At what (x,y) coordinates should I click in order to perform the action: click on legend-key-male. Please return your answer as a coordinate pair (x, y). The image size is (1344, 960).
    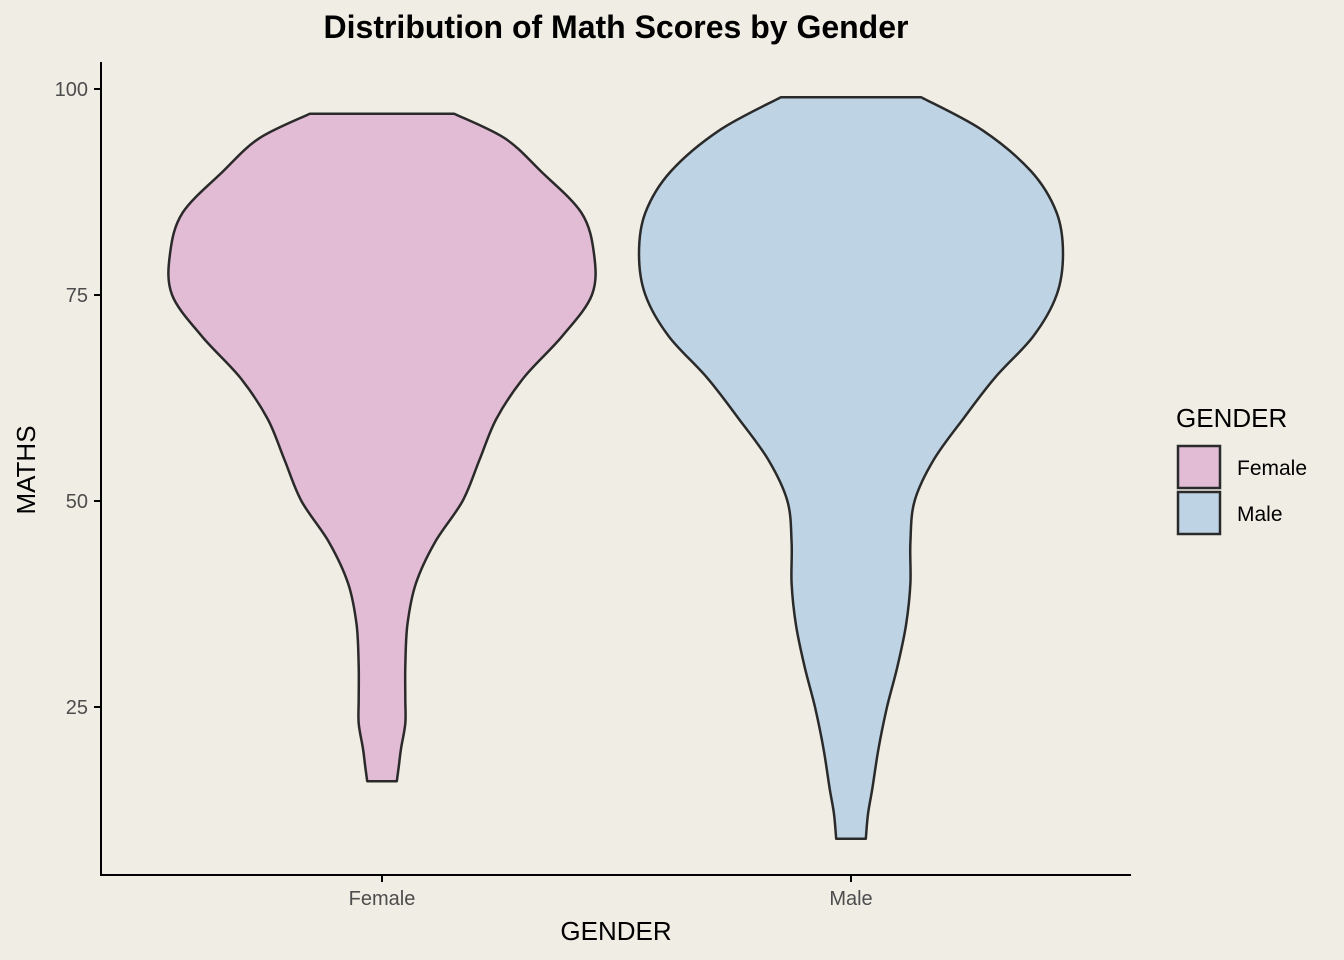
    Looking at the image, I should click on (1199, 513).